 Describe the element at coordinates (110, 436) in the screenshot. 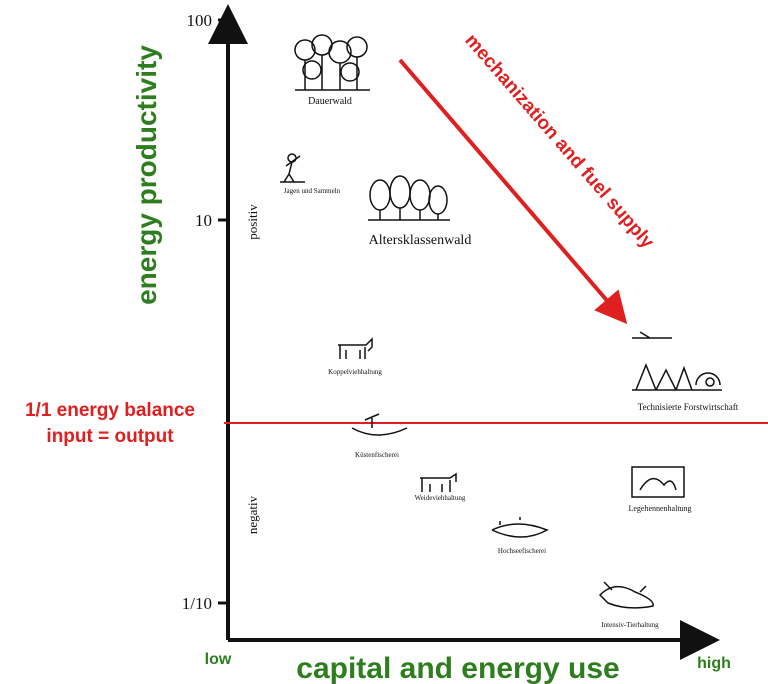

I see `balance-label: input = output` at that location.